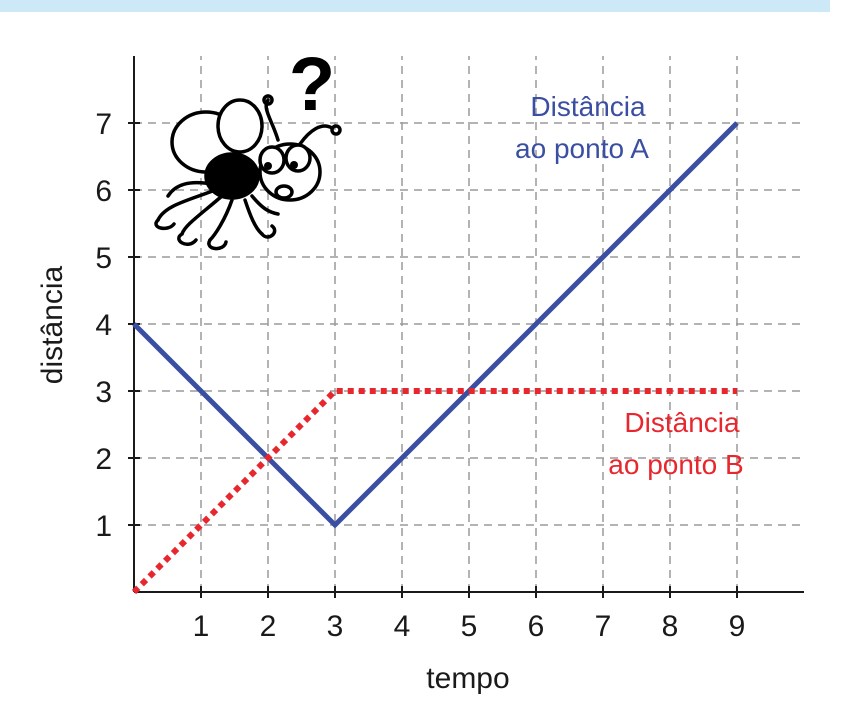  I want to click on series-a-label-line2: ao ponto A, so click(582, 148).